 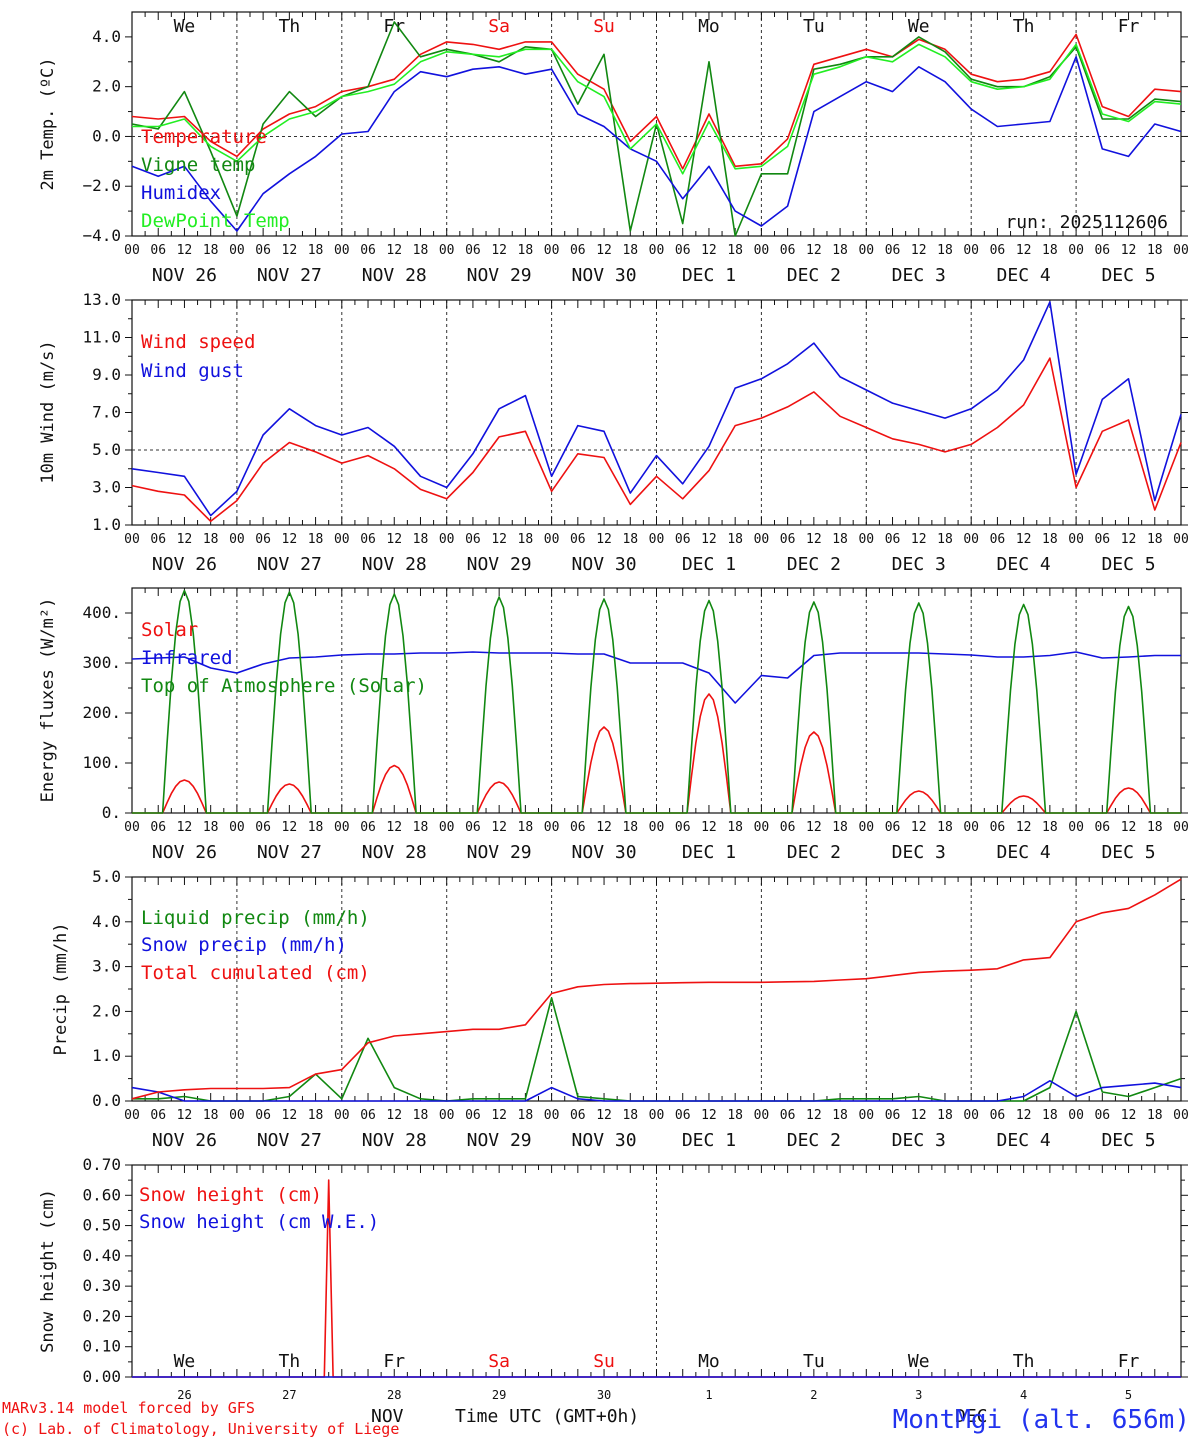 I want to click on x-day-number: 27, so click(x=289, y=1395).